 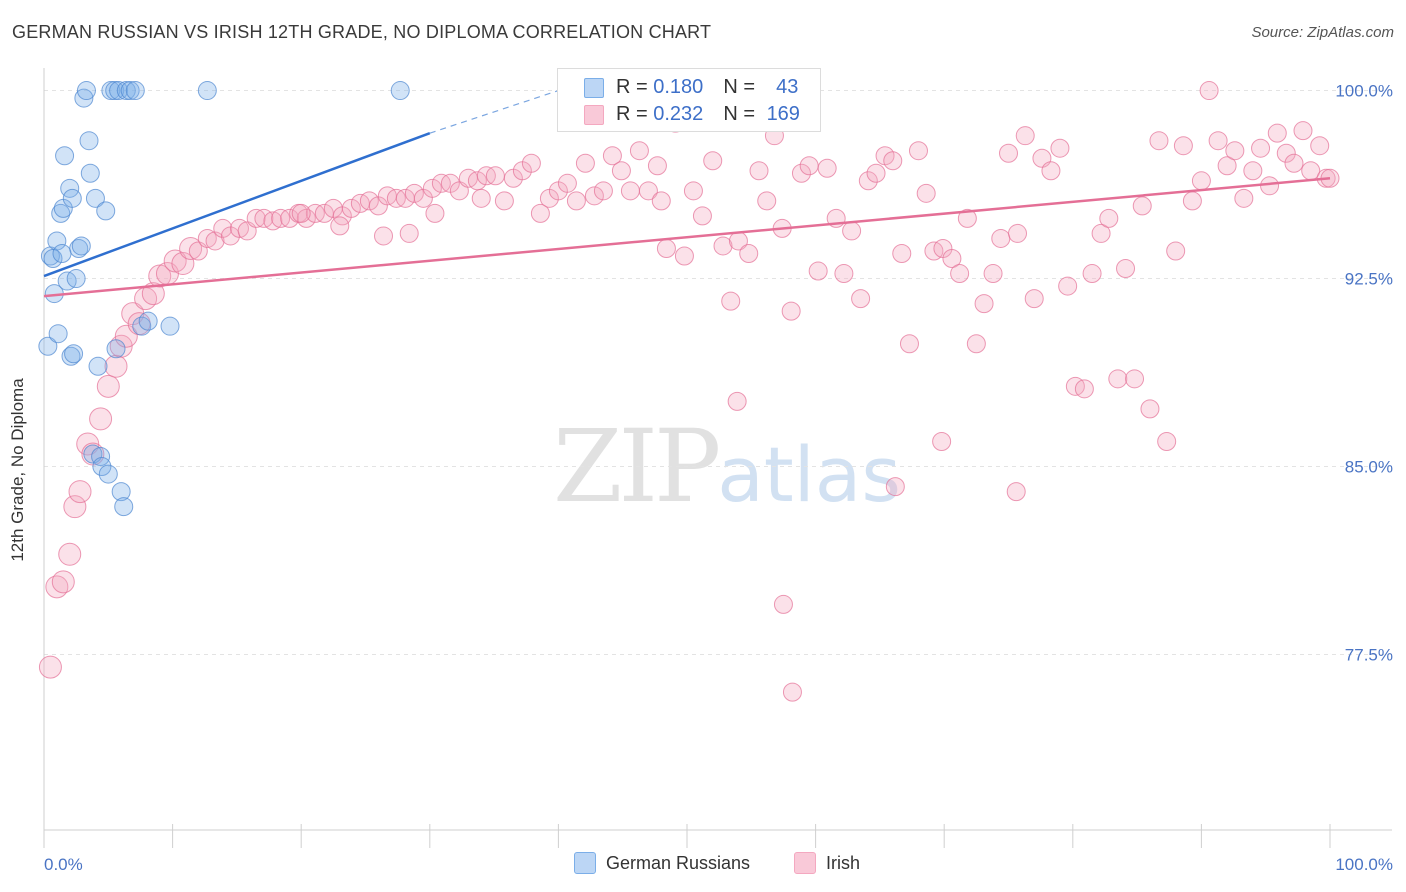 What do you see at coordinates (678, 113) in the screenshot?
I see `r-value-irish: 0.232` at bounding box center [678, 113].